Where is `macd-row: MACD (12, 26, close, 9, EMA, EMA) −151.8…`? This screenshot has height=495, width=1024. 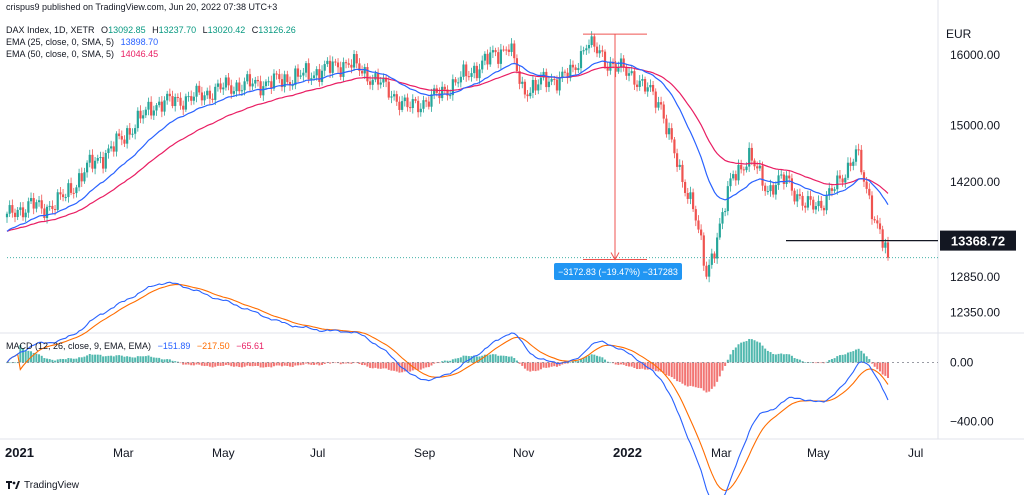 macd-row: MACD (12, 26, close, 9, EMA, EMA) −151.8… is located at coordinates (137, 346).